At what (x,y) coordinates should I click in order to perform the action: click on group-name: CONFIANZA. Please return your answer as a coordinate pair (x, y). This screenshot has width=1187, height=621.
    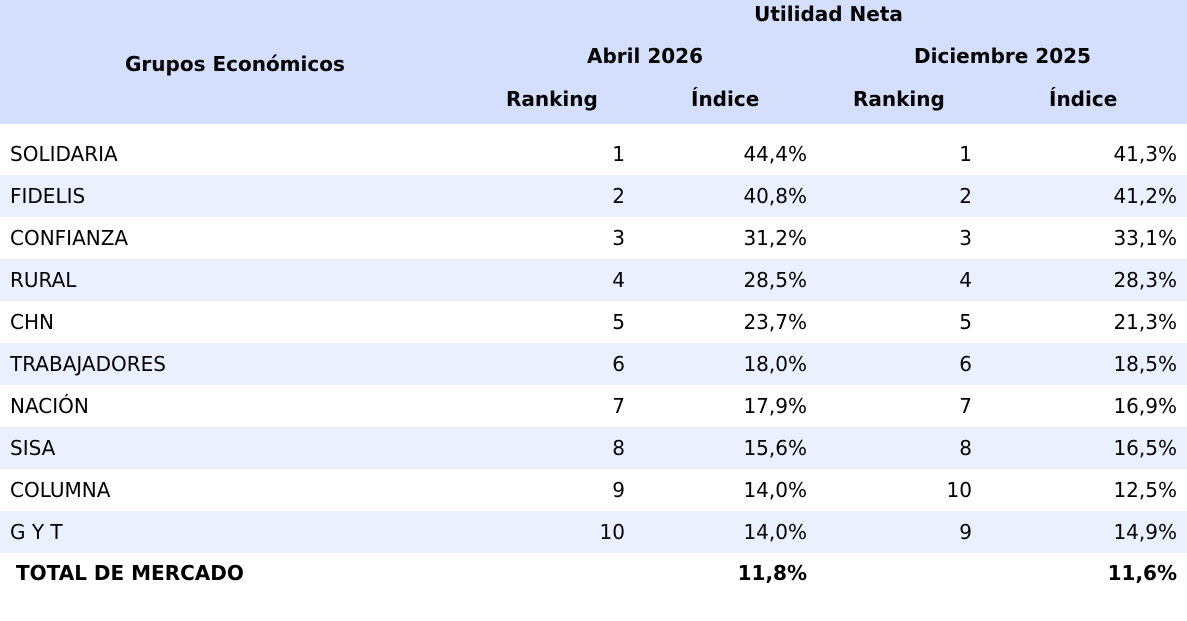
    Looking at the image, I should click on (69, 238).